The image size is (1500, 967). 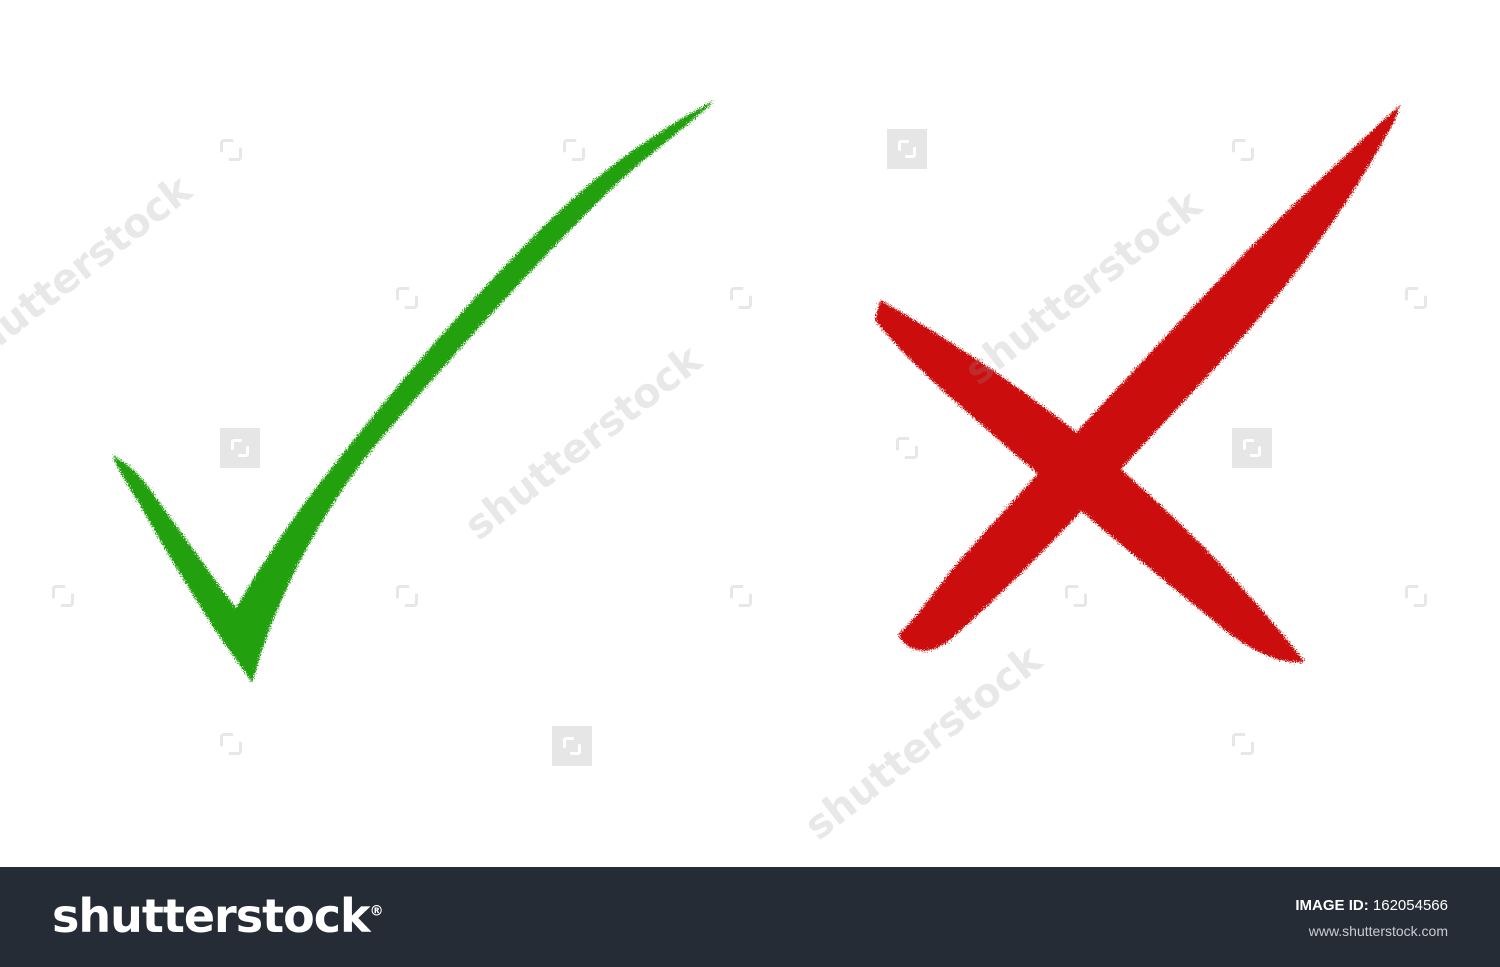 I want to click on footer-logo-mark: ®, so click(x=376, y=911).